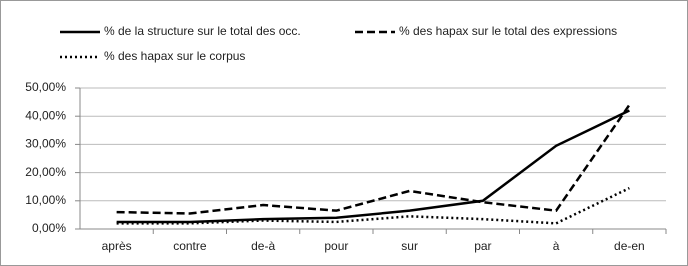 This screenshot has width=688, height=266. I want to click on y-tick-label: 50,00%, so click(45, 87).